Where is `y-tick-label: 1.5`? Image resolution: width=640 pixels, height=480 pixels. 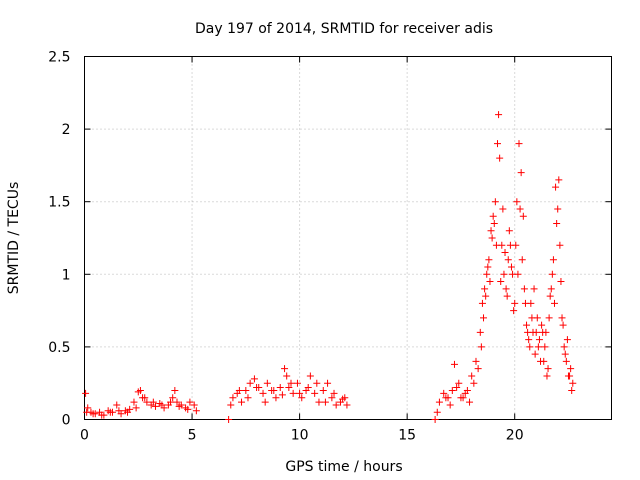
y-tick-label: 1.5 is located at coordinates (59, 203).